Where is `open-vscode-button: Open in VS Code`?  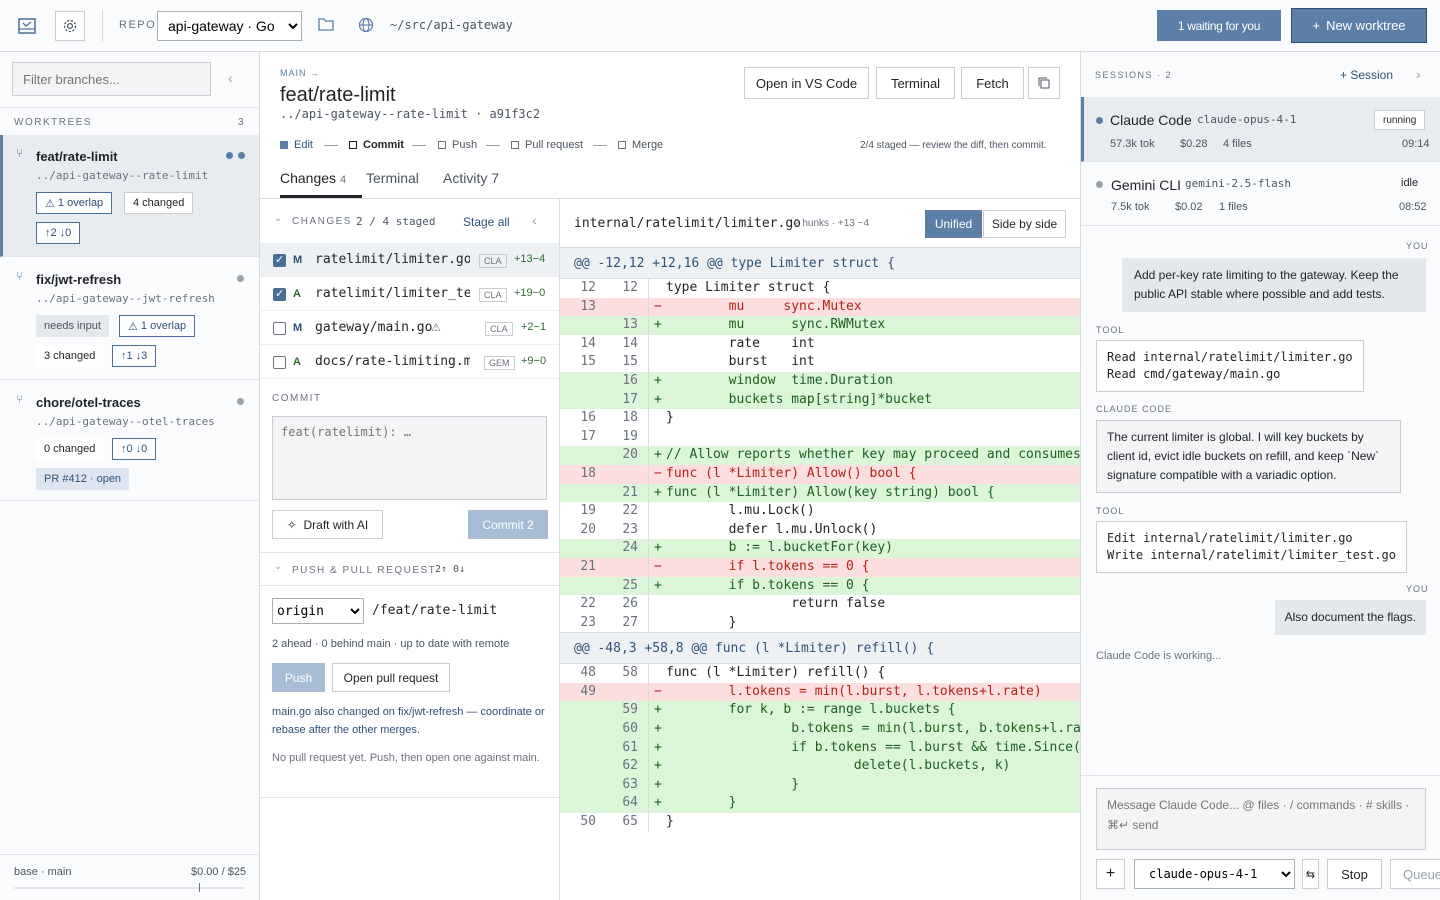 open-vscode-button: Open in VS Code is located at coordinates (806, 83).